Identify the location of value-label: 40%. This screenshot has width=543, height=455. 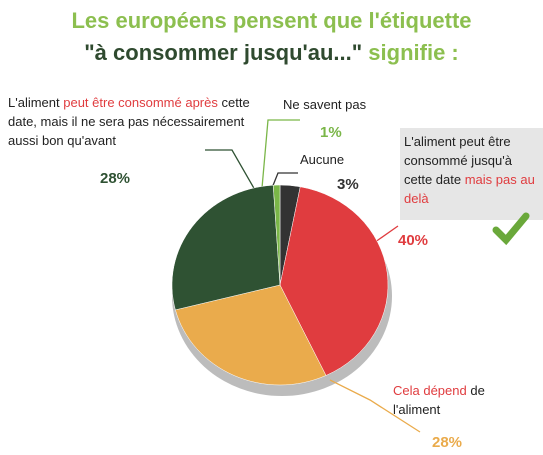
(413, 240).